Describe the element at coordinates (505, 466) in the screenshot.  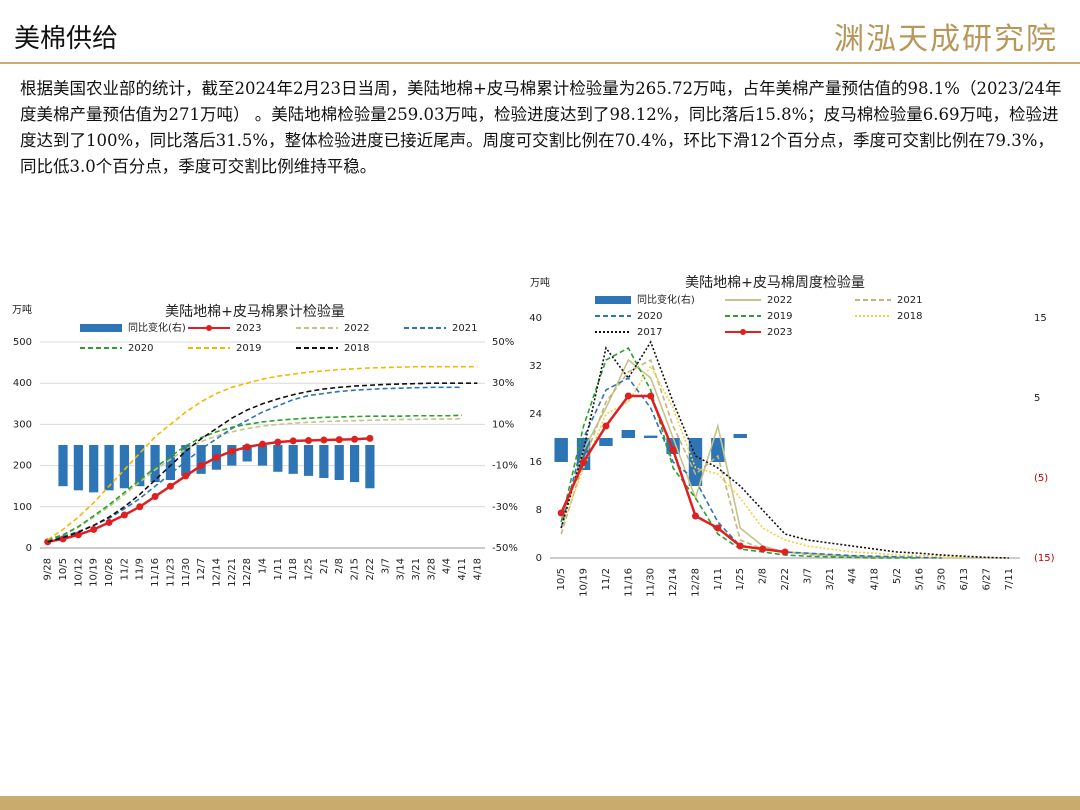
I see `y2-tick-label: -10%` at that location.